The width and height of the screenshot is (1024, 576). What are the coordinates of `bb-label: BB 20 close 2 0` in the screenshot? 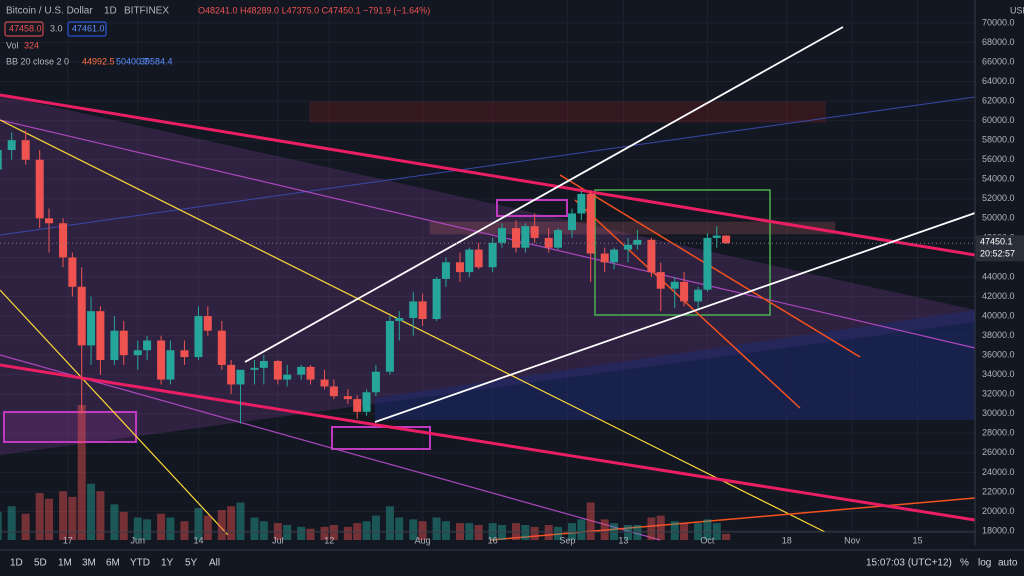 It's located at (37, 61).